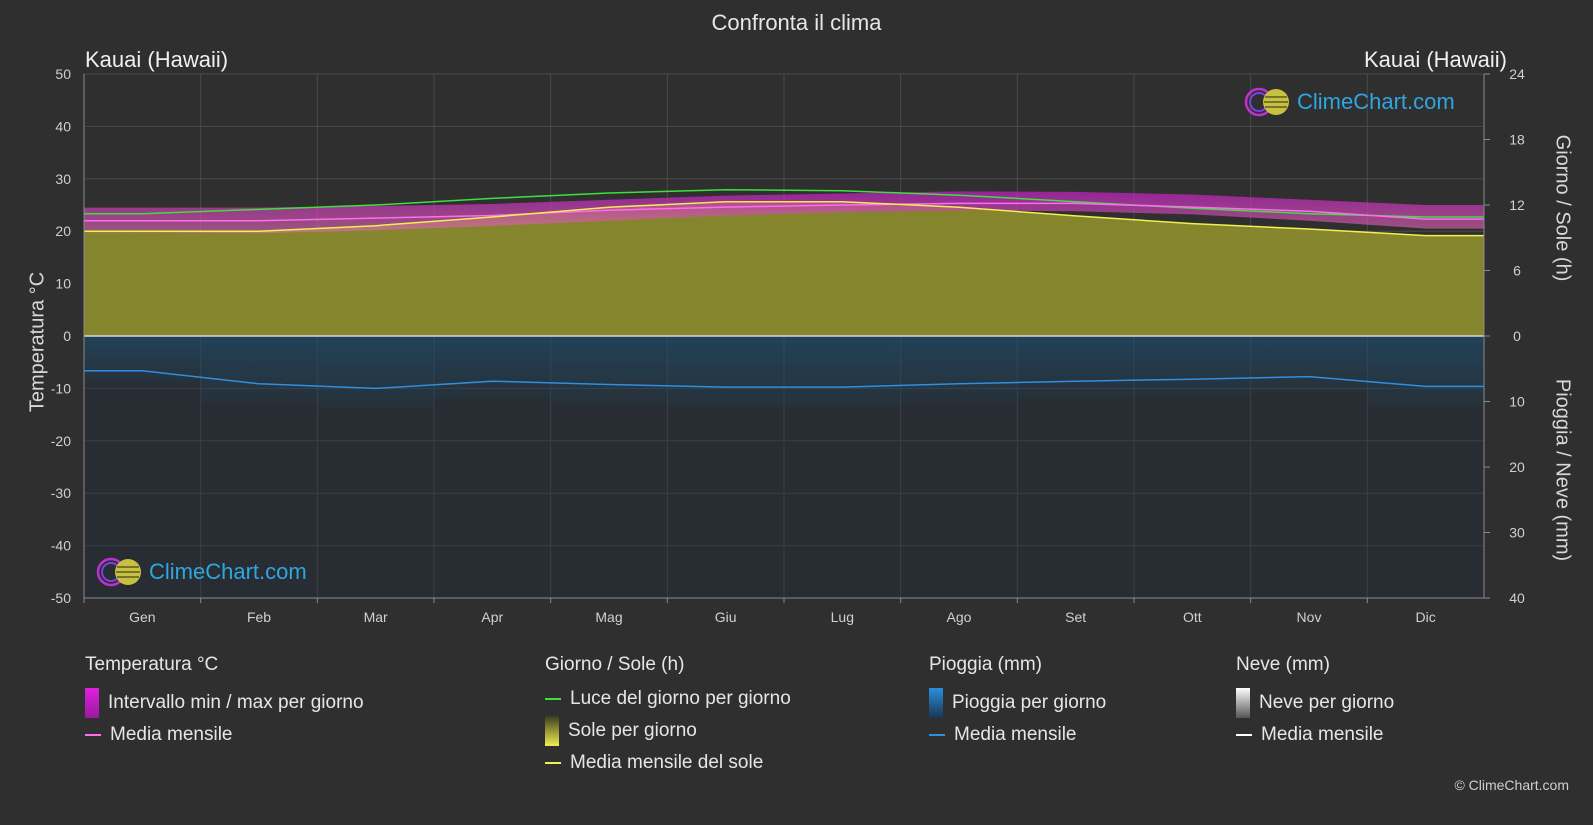 This screenshot has width=1593, height=825. I want to click on legend-rain-mean-label: Media mensile, so click(1015, 734).